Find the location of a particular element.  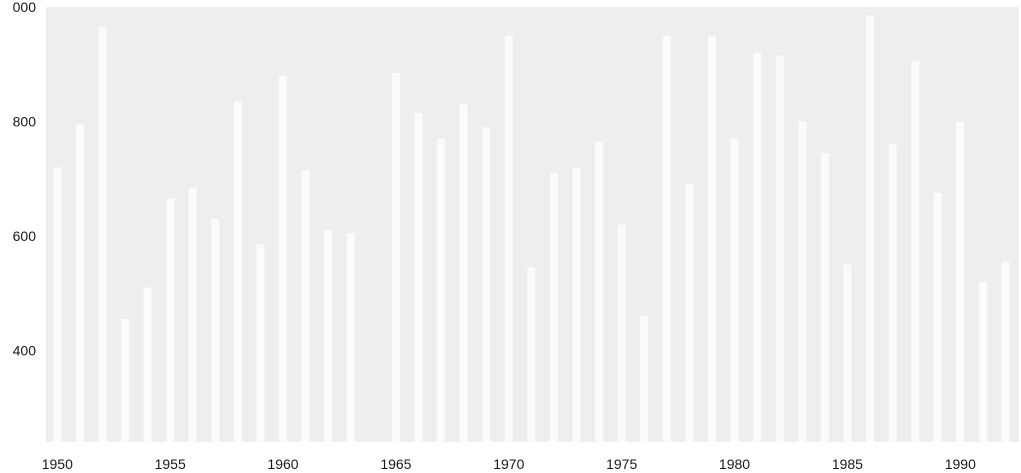

x-tick-label: 1960 is located at coordinates (282, 464).